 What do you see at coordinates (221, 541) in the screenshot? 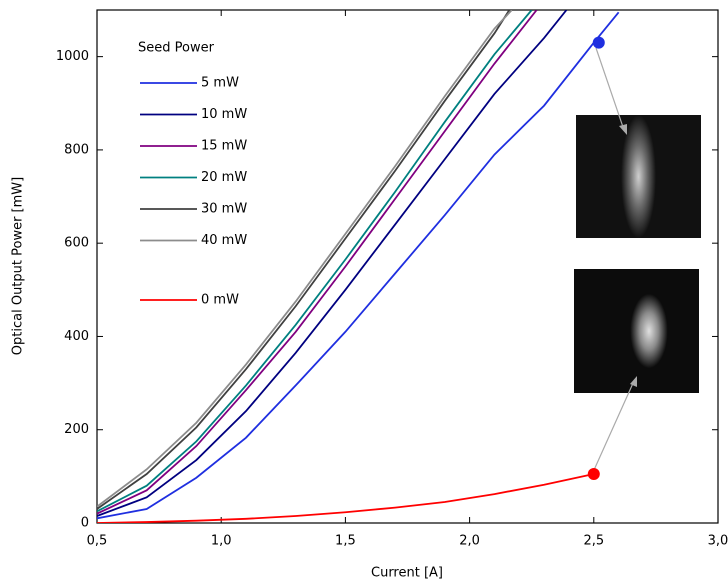
I see `x-tick-label: 1,0` at bounding box center [221, 541].